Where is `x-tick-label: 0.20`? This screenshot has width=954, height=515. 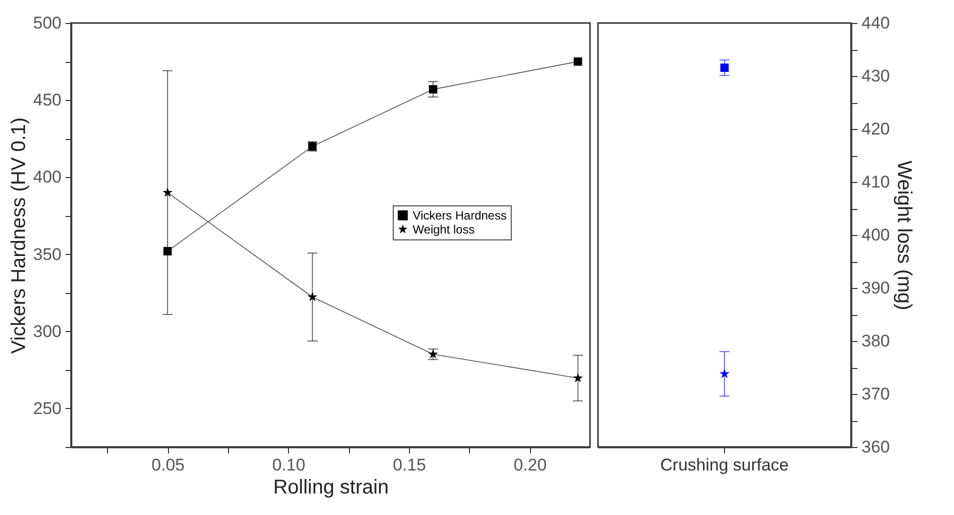 x-tick-label: 0.20 is located at coordinates (530, 465).